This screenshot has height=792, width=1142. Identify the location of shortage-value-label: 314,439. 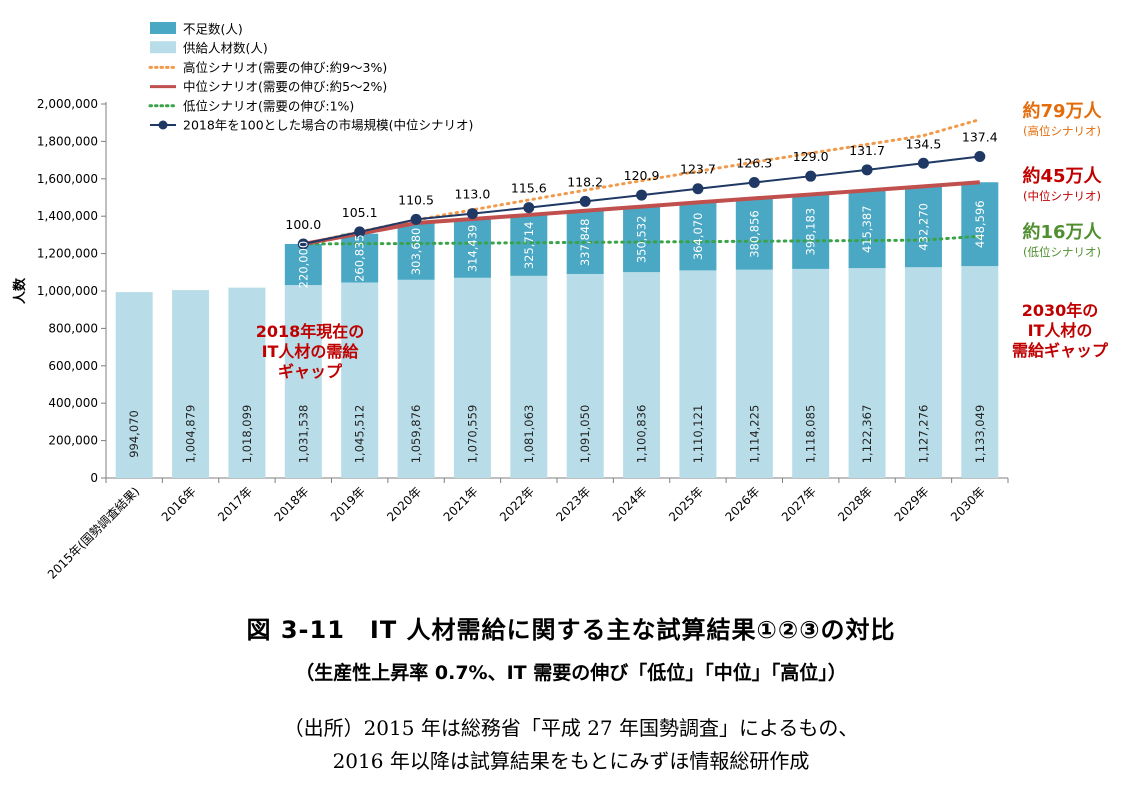
(472, 249).